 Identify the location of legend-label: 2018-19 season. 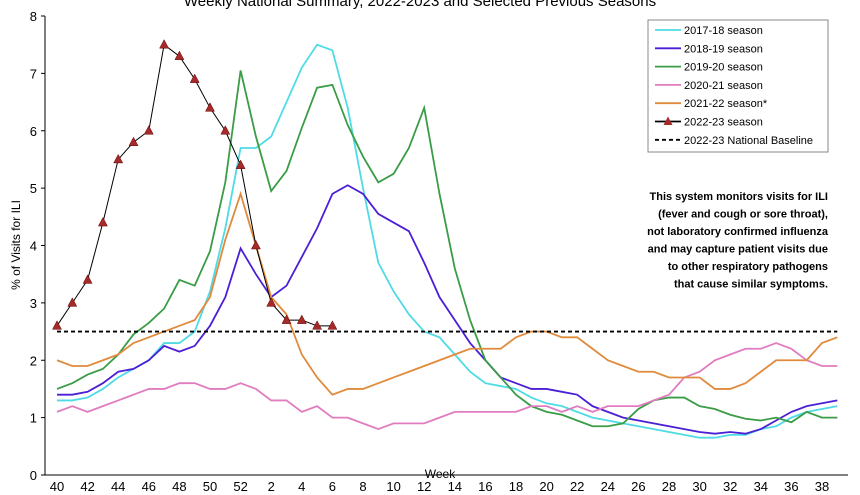
(723, 49).